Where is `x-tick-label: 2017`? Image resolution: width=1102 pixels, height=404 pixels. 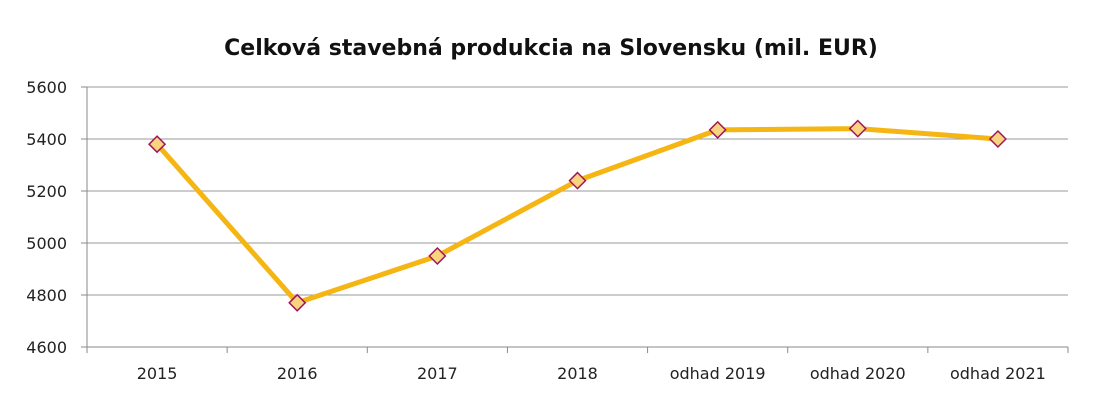 x-tick-label: 2017 is located at coordinates (437, 373).